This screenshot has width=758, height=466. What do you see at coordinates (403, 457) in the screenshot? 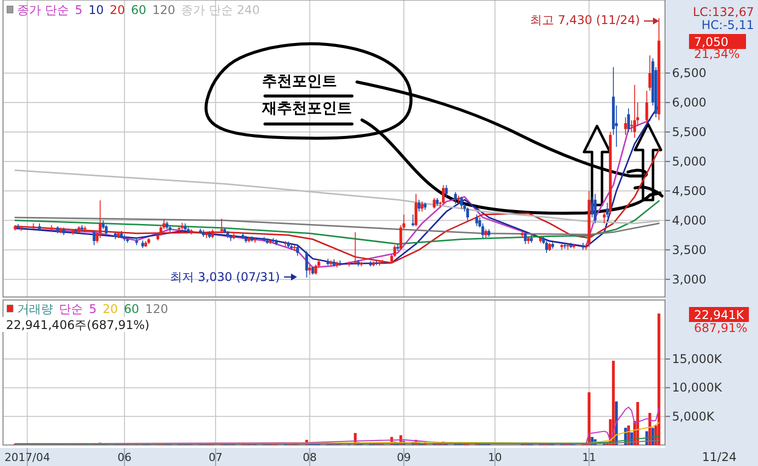
I see `x-tick-label: 09` at bounding box center [403, 457].